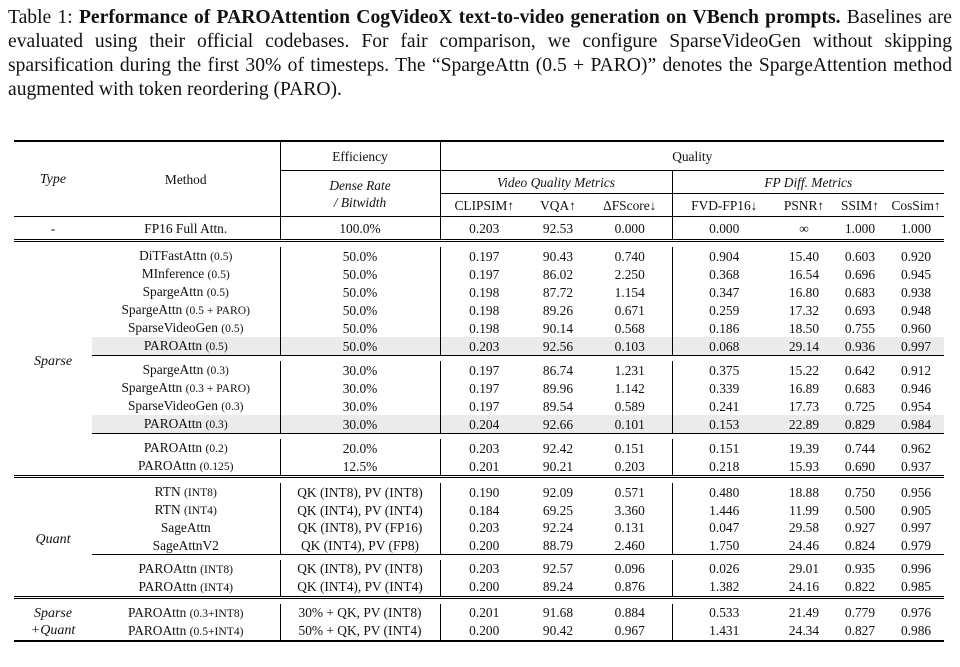 This screenshot has width=960, height=667. What do you see at coordinates (916, 510) in the screenshot?
I see `cossim-cell: 0.905` at bounding box center [916, 510].